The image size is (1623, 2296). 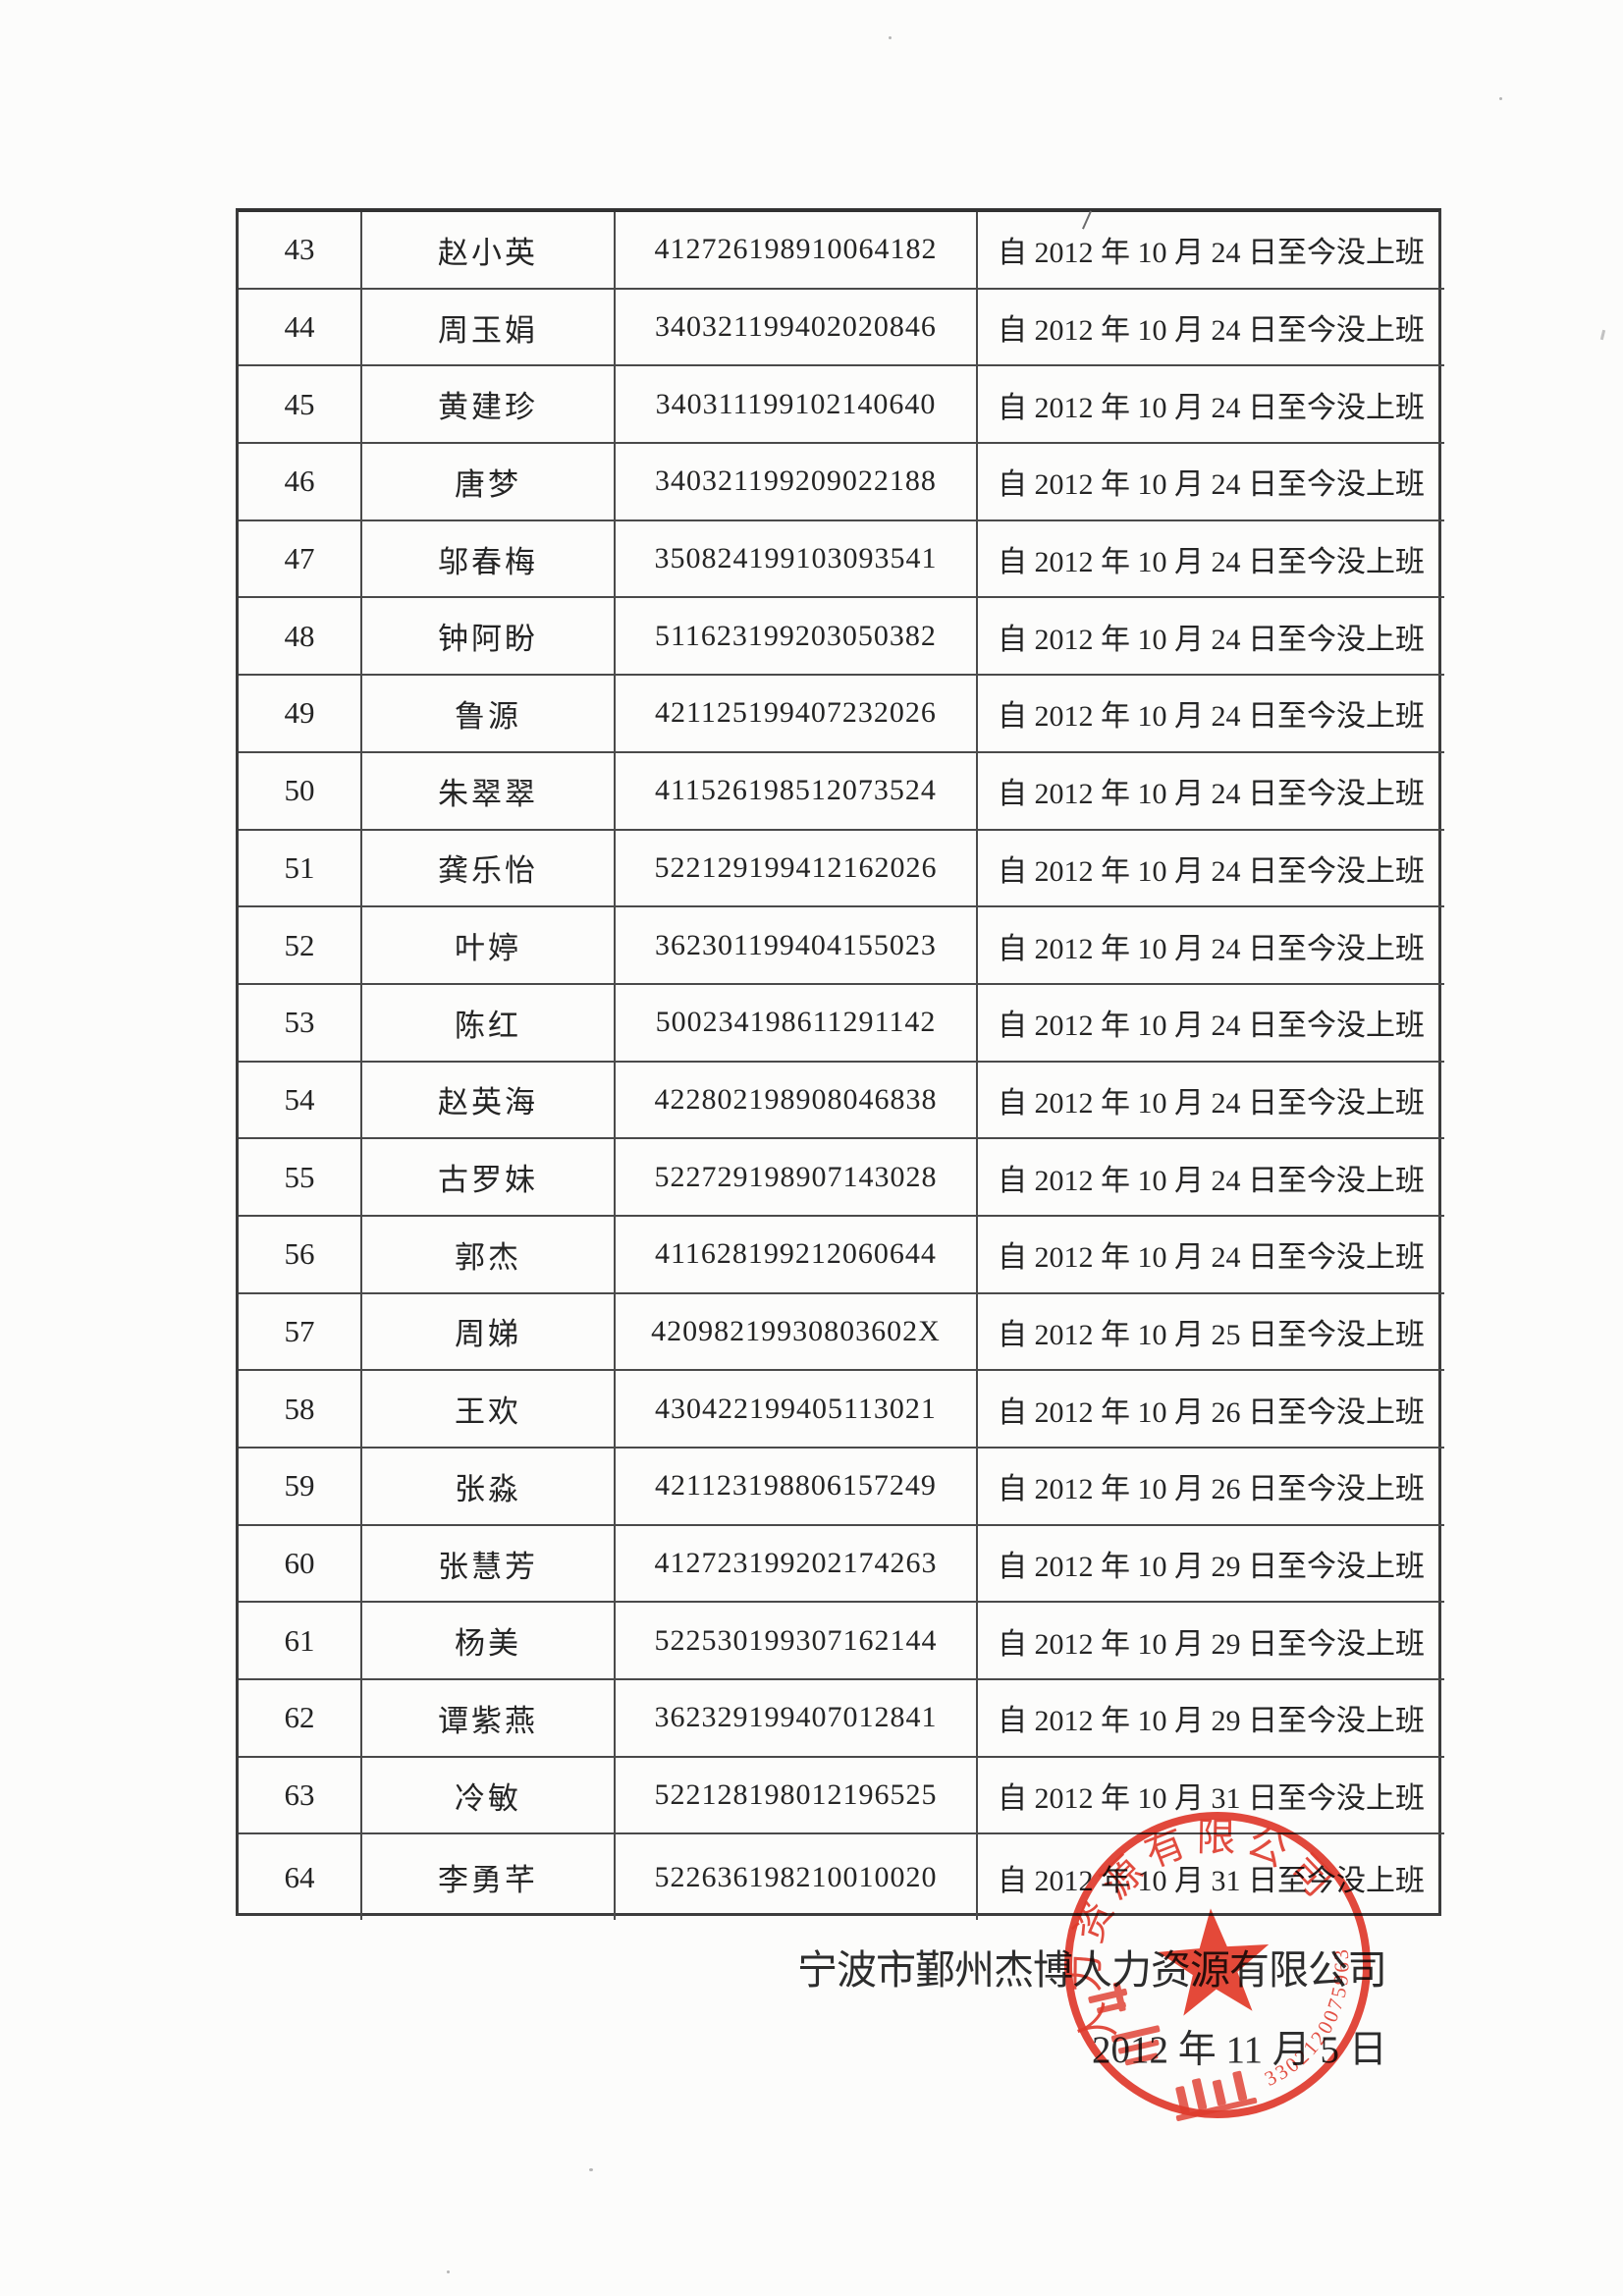 What do you see at coordinates (300, 714) in the screenshot?
I see `row-number-cell: 49` at bounding box center [300, 714].